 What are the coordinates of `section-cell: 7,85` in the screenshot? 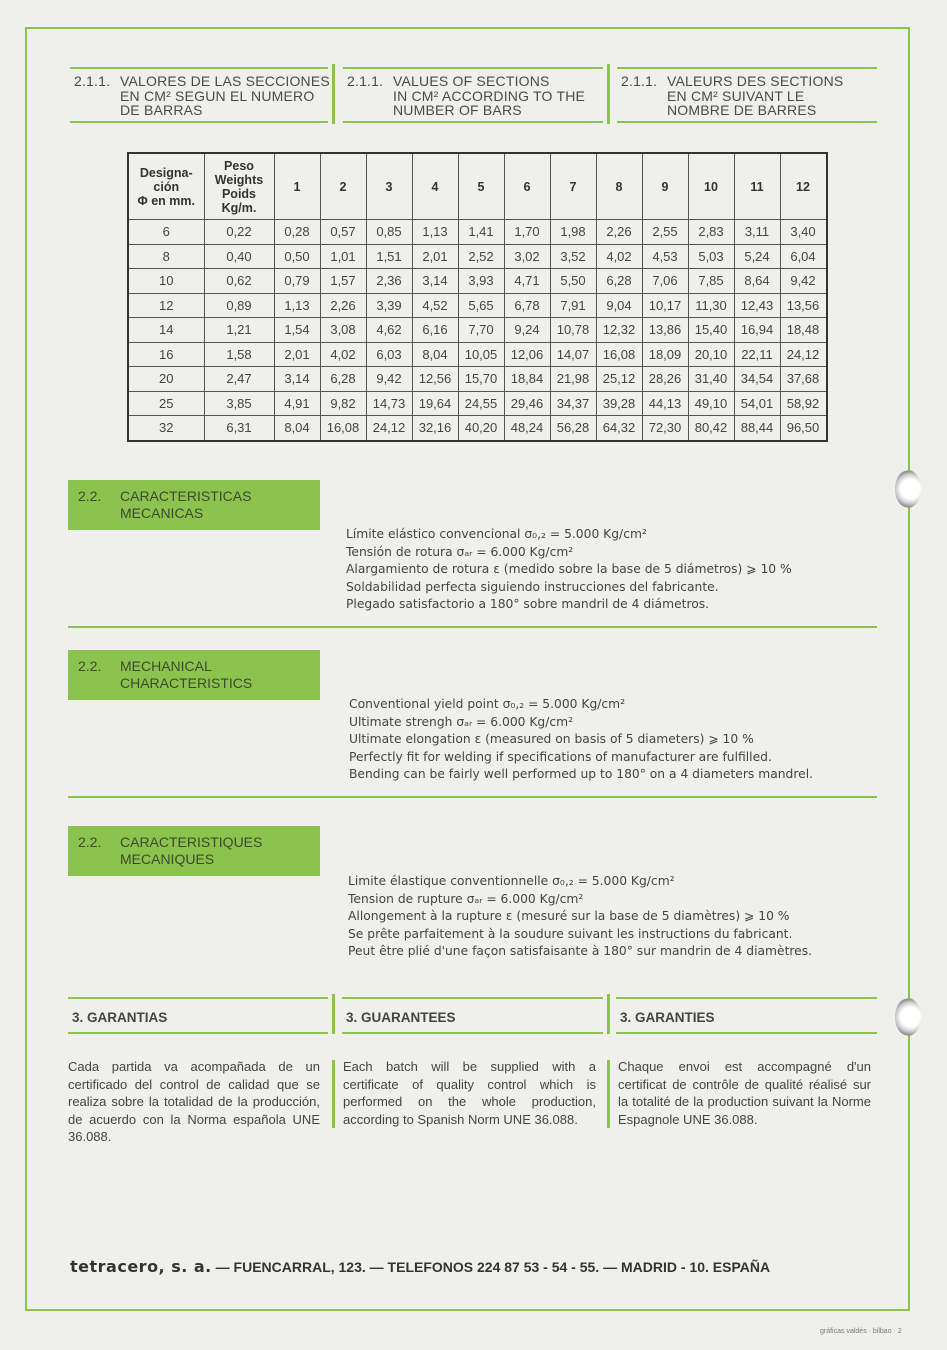 It's located at (711, 281).